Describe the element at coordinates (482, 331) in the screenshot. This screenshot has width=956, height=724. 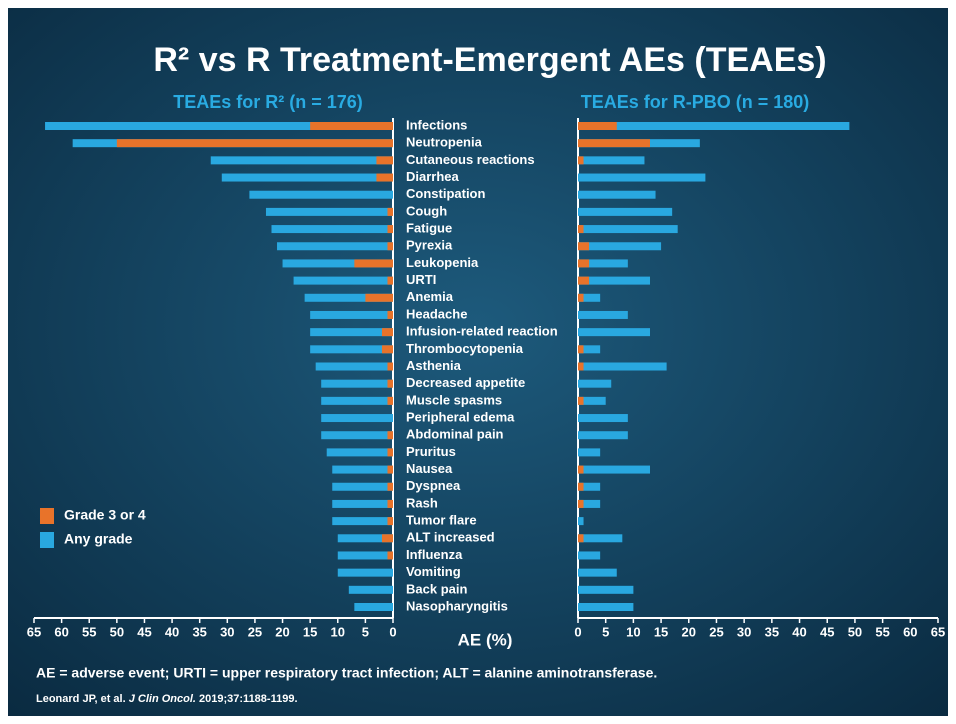
I see `category-label: Infusion-related reaction` at that location.